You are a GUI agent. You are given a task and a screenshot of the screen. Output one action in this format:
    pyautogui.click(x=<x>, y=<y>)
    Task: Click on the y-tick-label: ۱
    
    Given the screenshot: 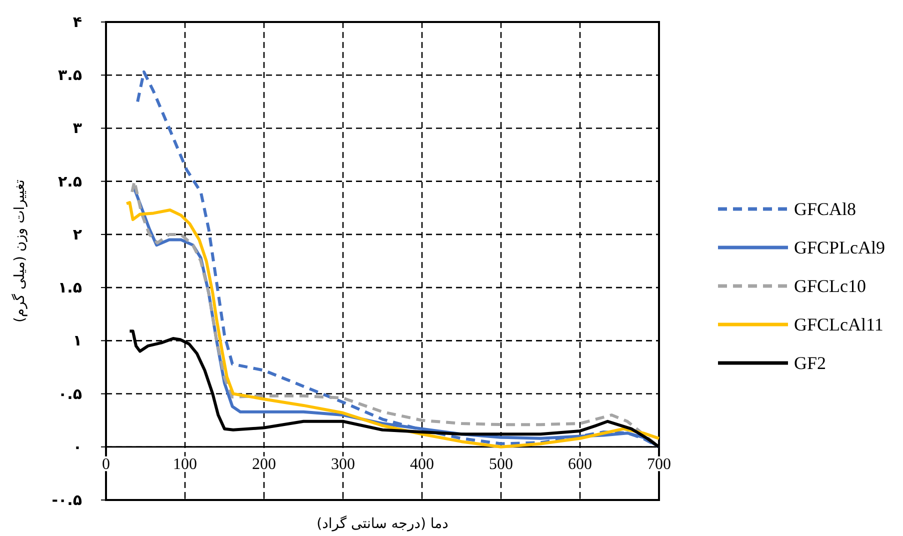 What is the action you would take?
    pyautogui.click(x=77, y=341)
    